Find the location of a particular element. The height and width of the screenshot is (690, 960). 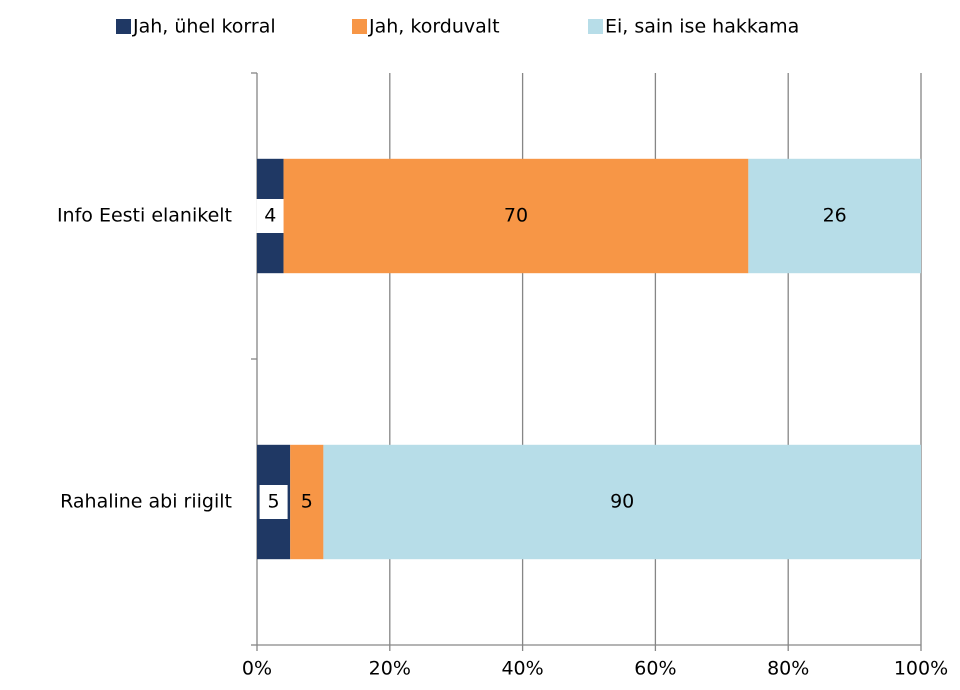

legend-label: Ei, sain ise hakkama is located at coordinates (702, 27).